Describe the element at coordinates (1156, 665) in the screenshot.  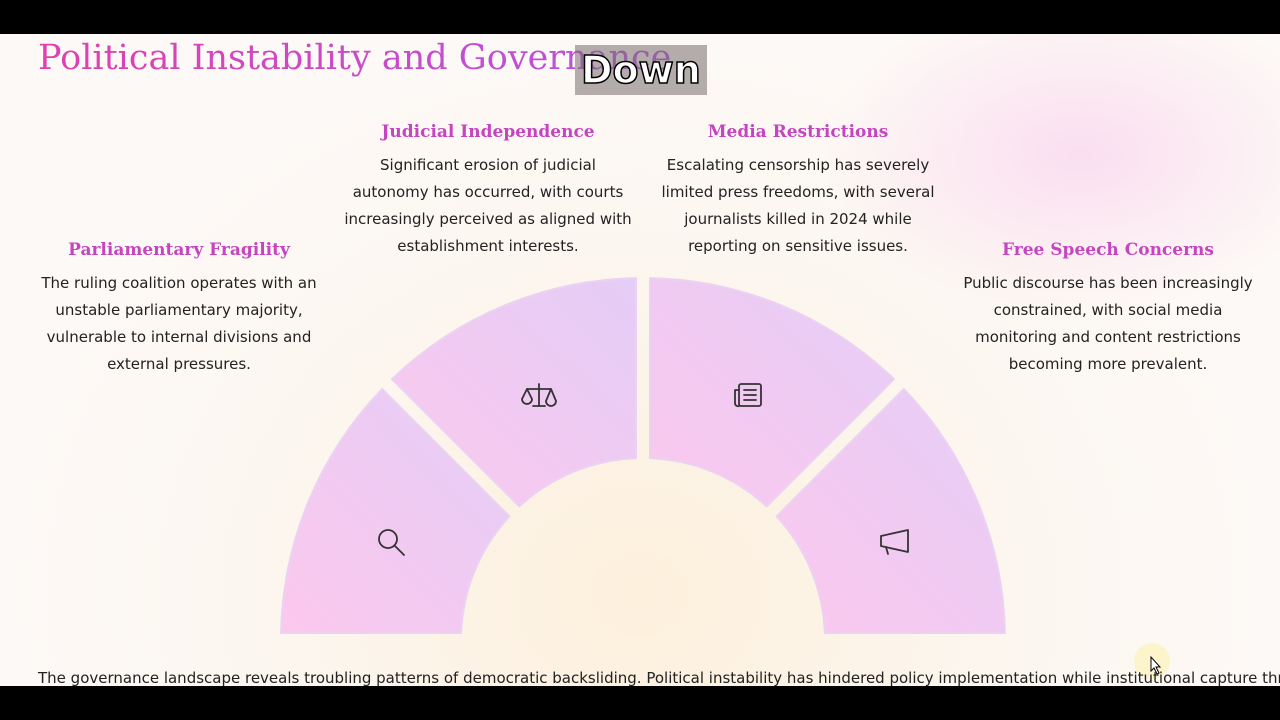
I see `cursor` at that location.